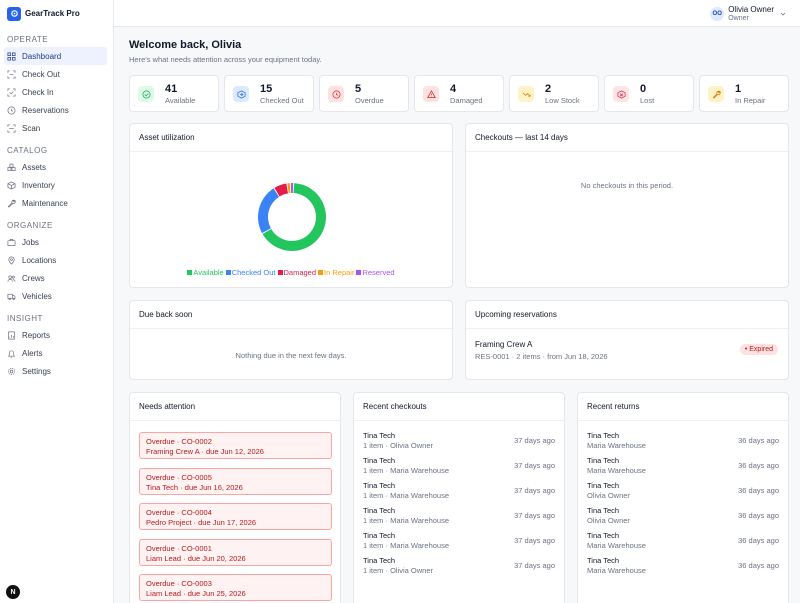  What do you see at coordinates (459, 93) in the screenshot?
I see `stat-card-damaged: 4 Damaged` at bounding box center [459, 93].